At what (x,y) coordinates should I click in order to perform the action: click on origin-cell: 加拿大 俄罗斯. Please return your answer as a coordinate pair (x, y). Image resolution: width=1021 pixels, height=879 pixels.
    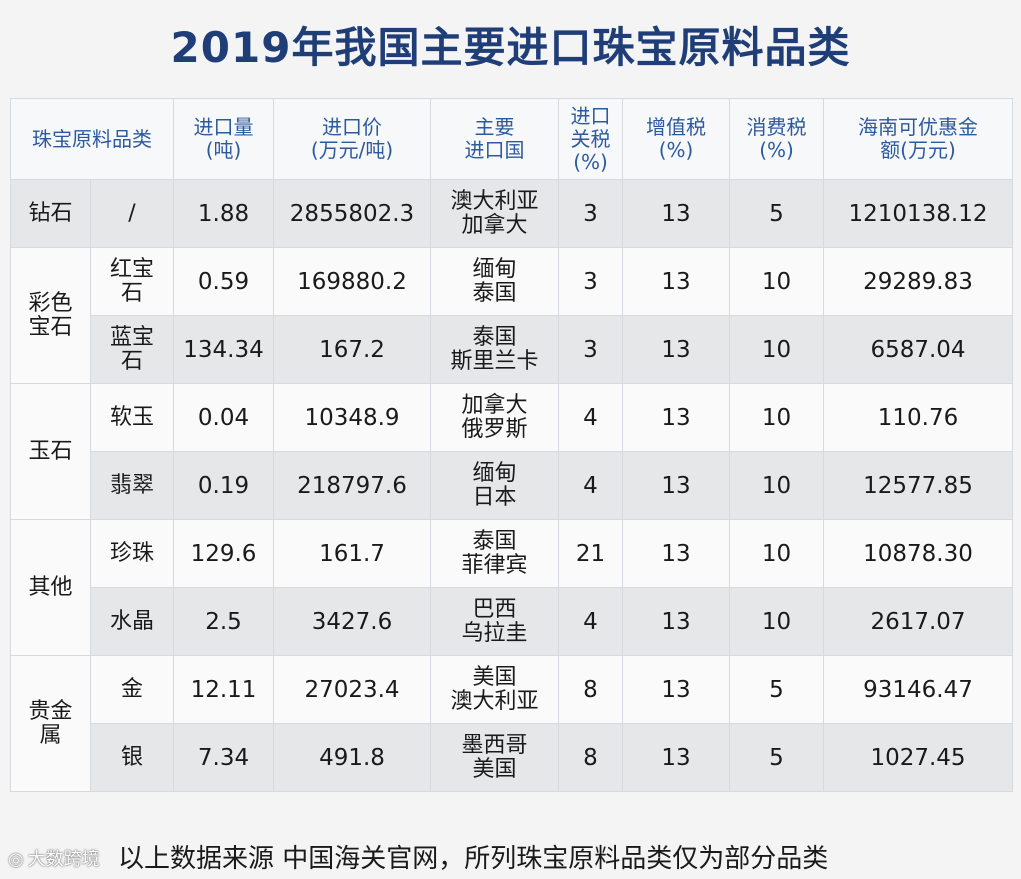
    Looking at the image, I should click on (494, 417).